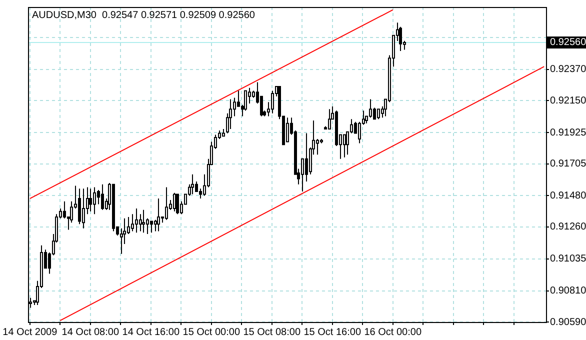 The image size is (586, 340). Describe the element at coordinates (568, 259) in the screenshot. I see `y-tick-label: 0.91035` at that location.